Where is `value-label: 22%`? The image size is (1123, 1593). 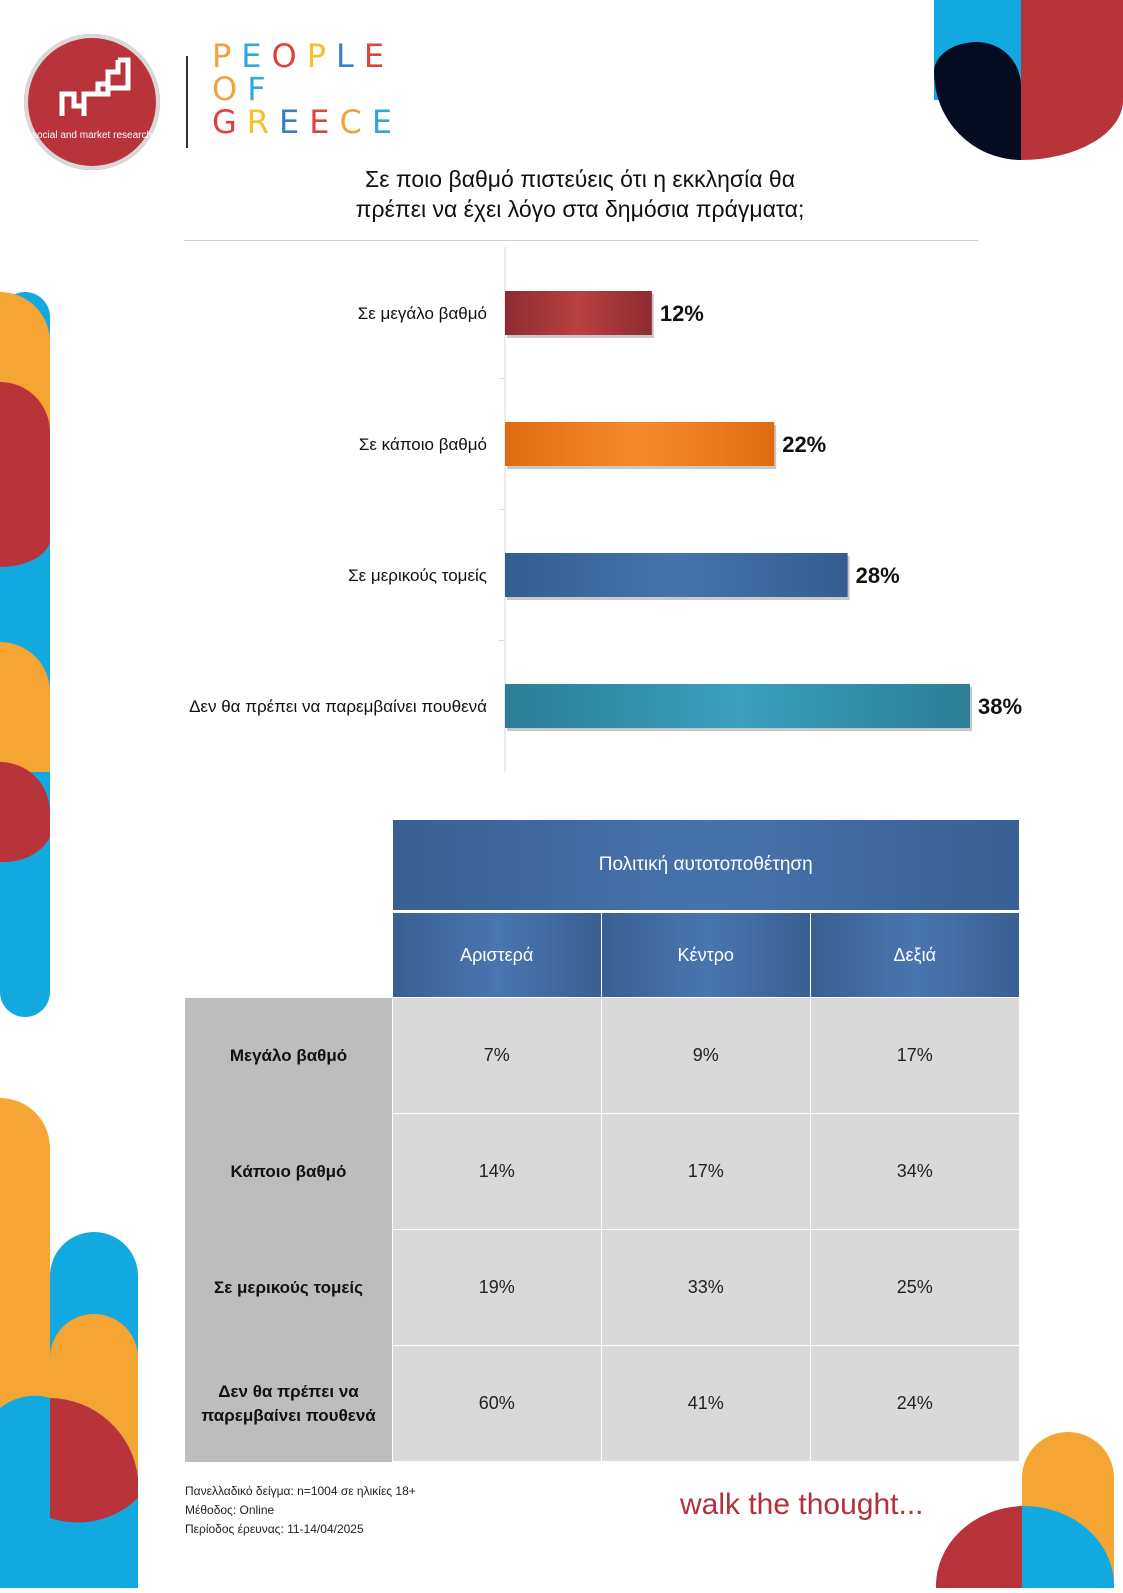 value-label: 22% is located at coordinates (804, 444).